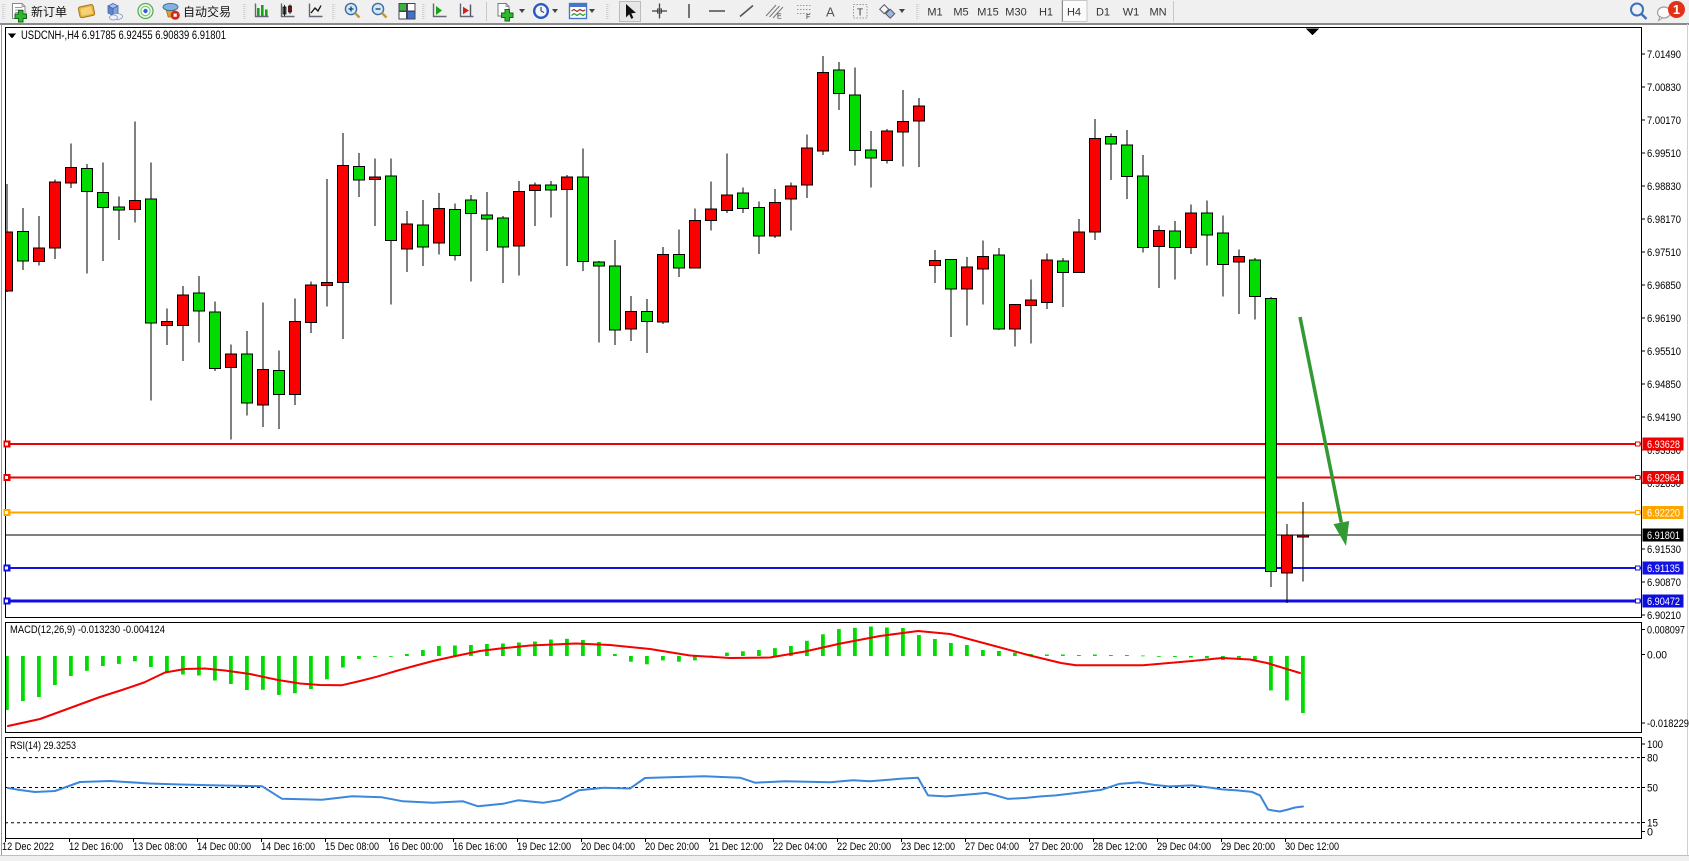 This screenshot has width=1689, height=861. What do you see at coordinates (860, 13) in the screenshot?
I see `svg-text: T` at bounding box center [860, 13].